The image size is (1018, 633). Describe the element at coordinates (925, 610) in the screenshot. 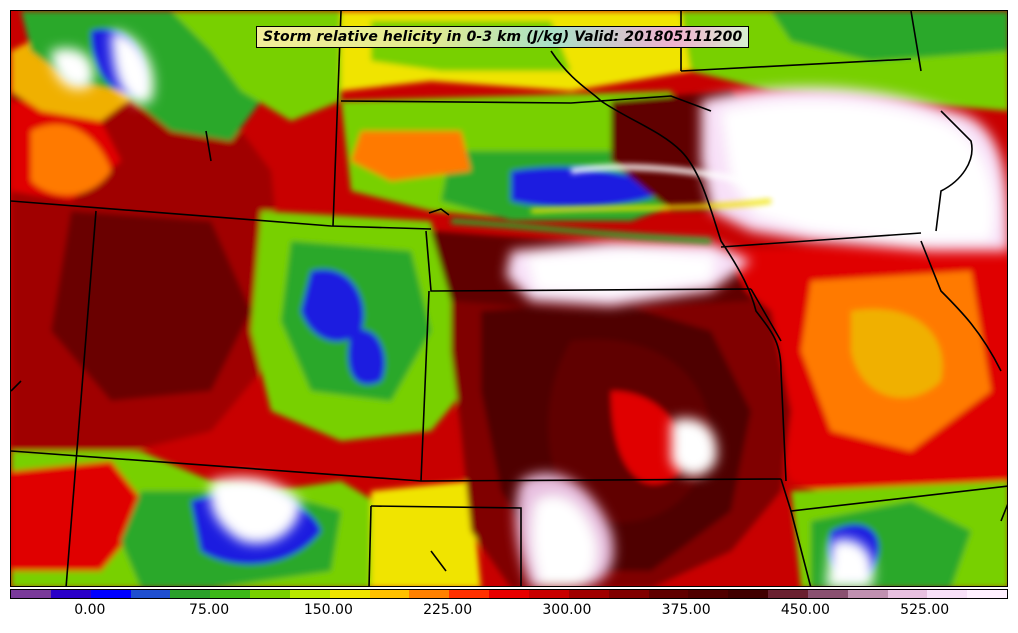

I see `colorbar-tick-label: 525.00` at that location.